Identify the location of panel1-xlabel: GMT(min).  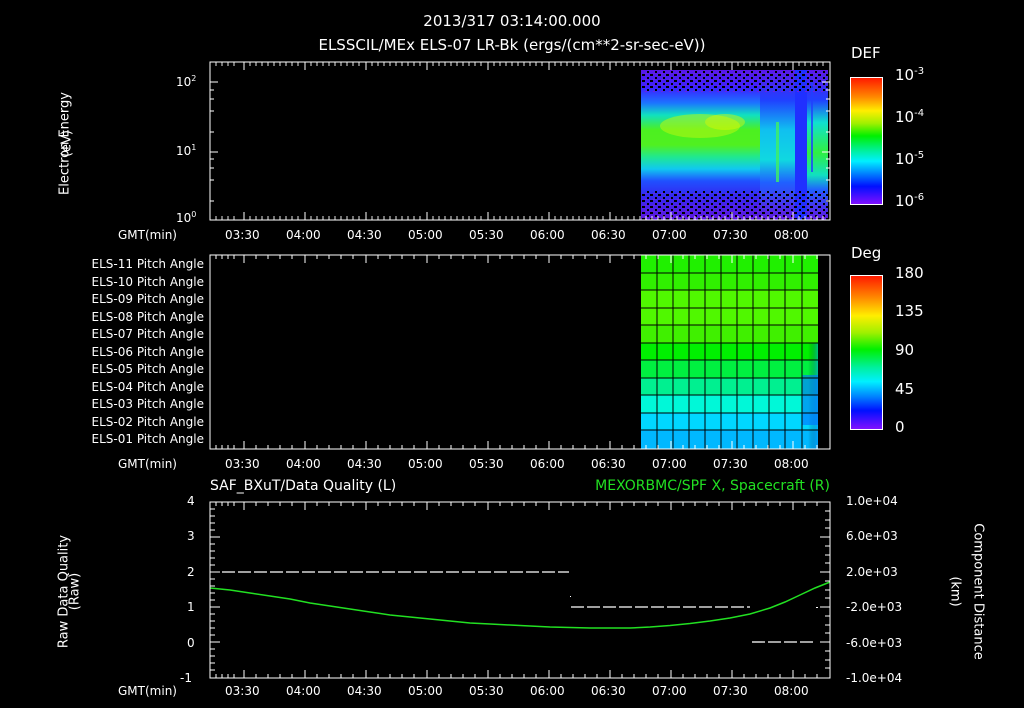
(147, 235).